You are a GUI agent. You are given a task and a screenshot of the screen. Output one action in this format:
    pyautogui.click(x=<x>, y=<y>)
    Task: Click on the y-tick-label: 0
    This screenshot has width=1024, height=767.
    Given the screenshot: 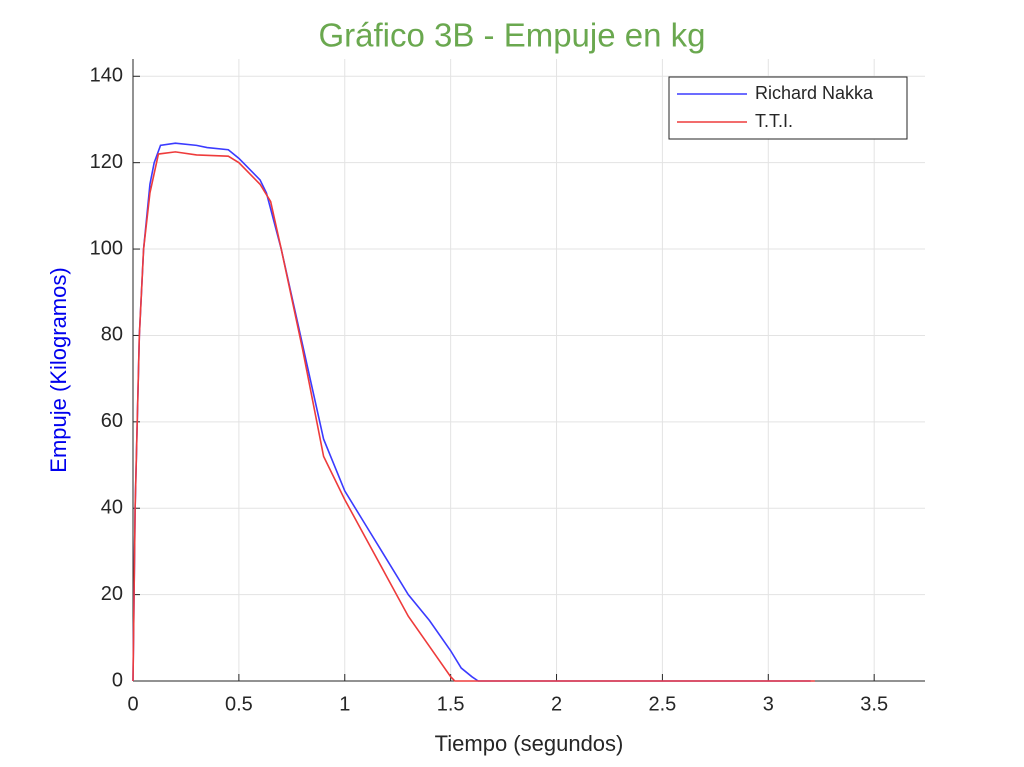 What is the action you would take?
    pyautogui.click(x=117, y=680)
    